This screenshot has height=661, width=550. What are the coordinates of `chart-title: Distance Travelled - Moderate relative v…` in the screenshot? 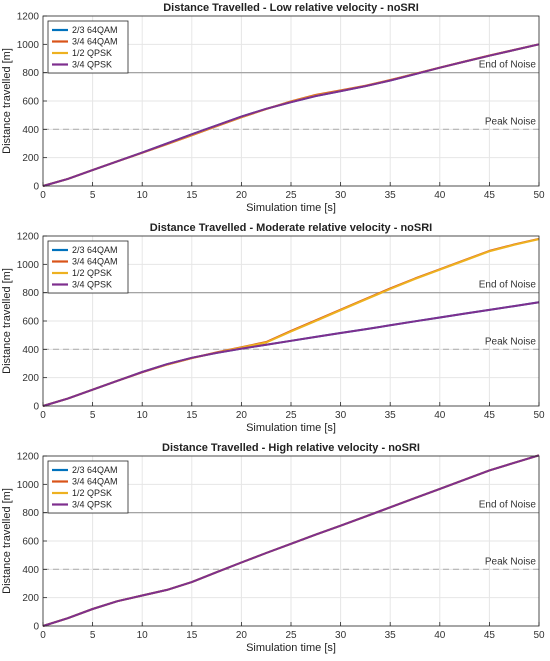 It's located at (291, 228).